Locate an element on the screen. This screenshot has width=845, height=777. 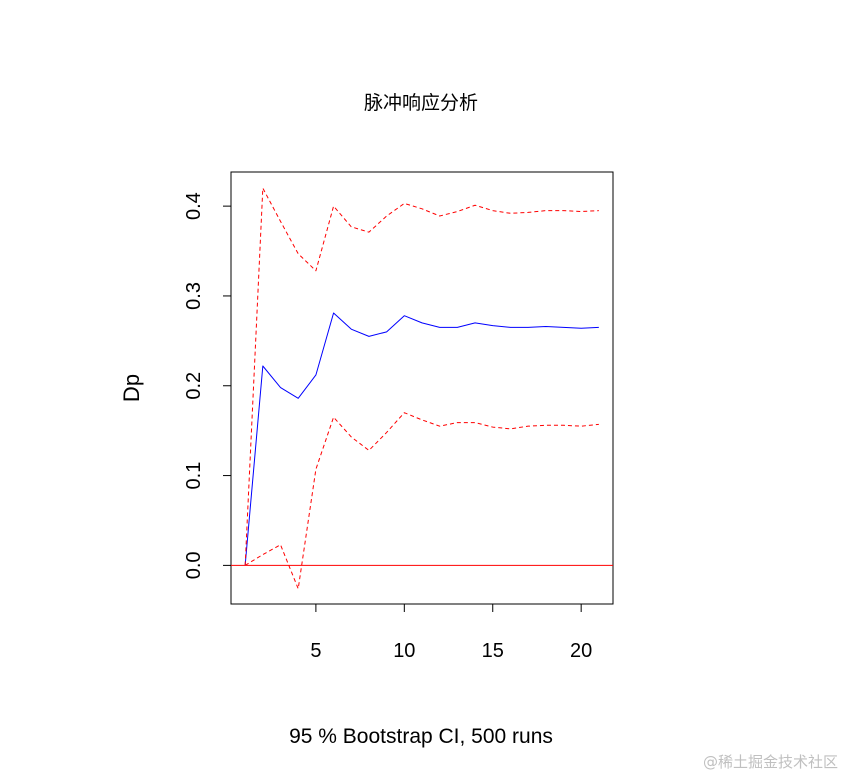
y-tick-label: 0.4 is located at coordinates (194, 206).